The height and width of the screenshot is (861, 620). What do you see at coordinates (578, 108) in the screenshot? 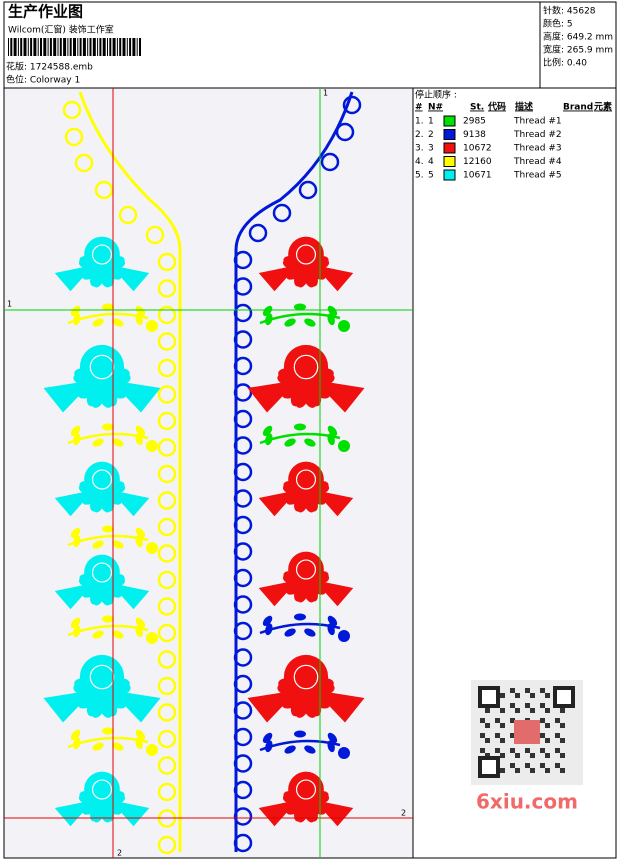
I see `column-header: Brand` at bounding box center [578, 108].